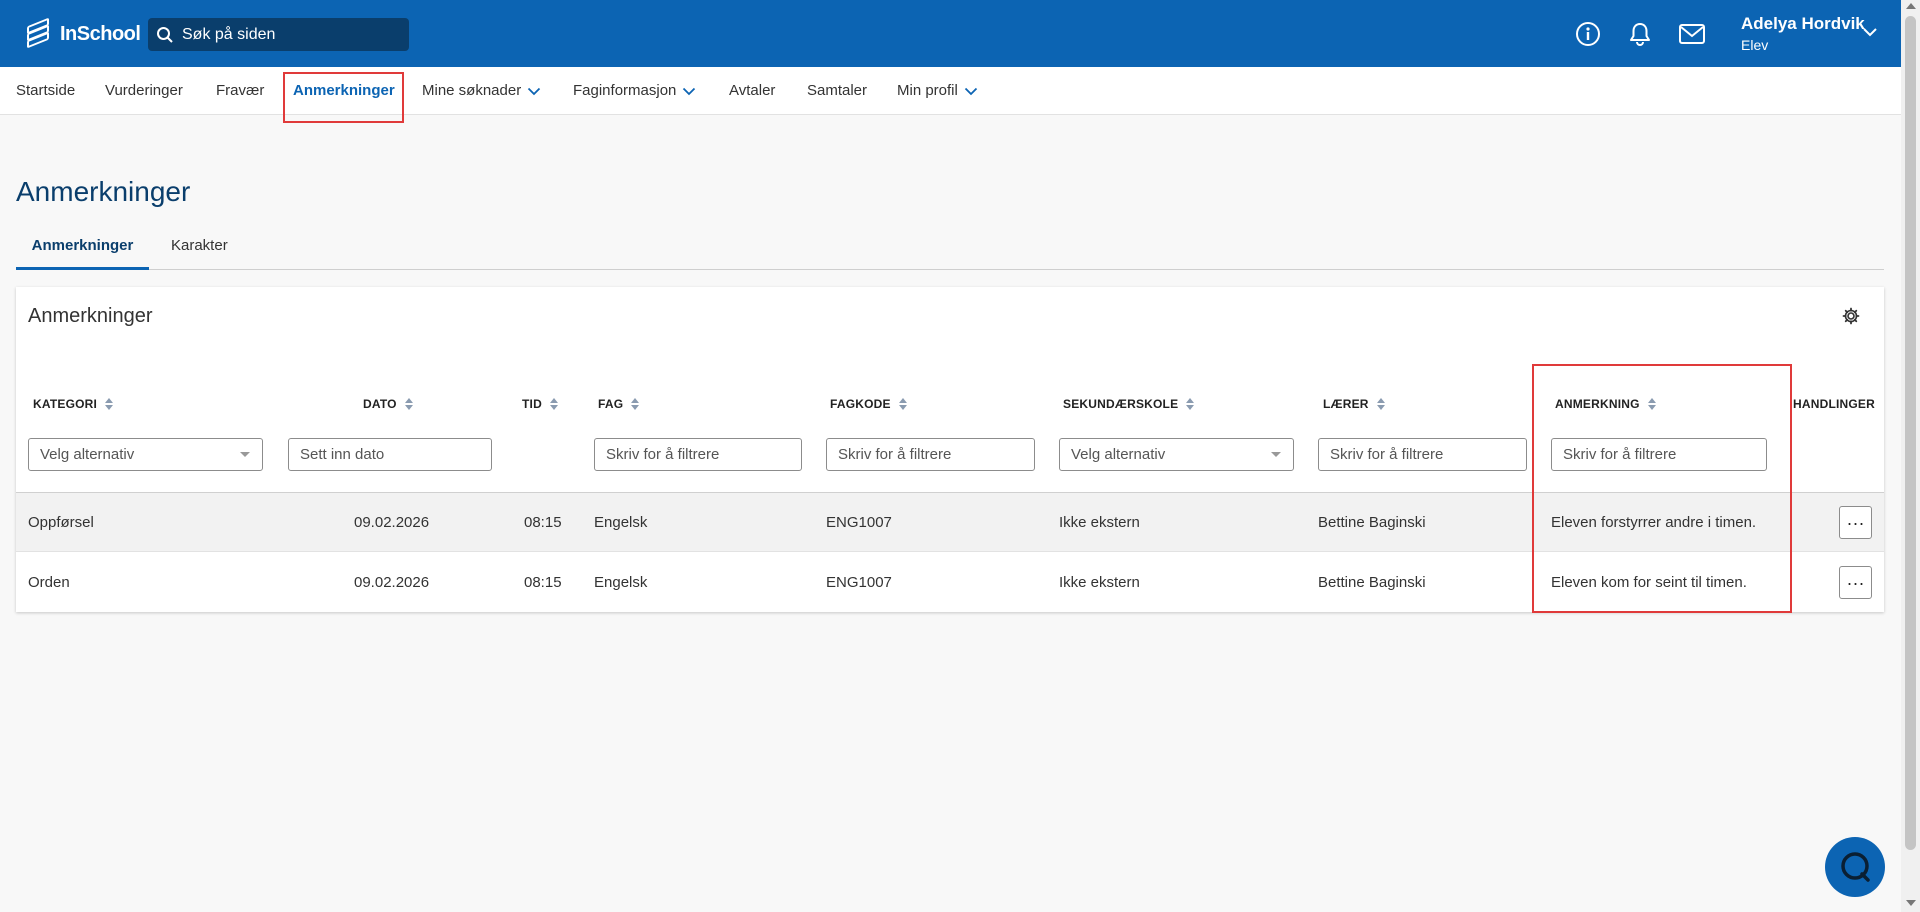 Image resolution: width=1920 pixels, height=912 pixels. Describe the element at coordinates (1662, 488) in the screenshot. I see `column-highlight-box` at that location.